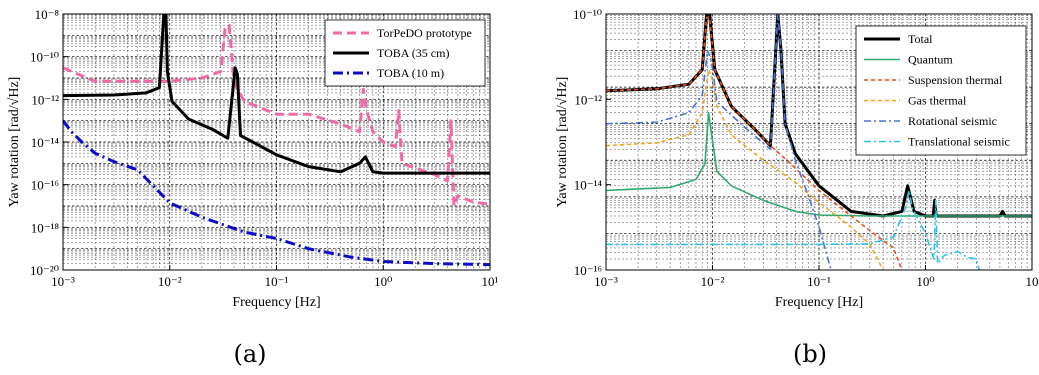 The width and height of the screenshot is (1039, 375). I want to click on legend-label: TOBA (35 cm), so click(413, 53).